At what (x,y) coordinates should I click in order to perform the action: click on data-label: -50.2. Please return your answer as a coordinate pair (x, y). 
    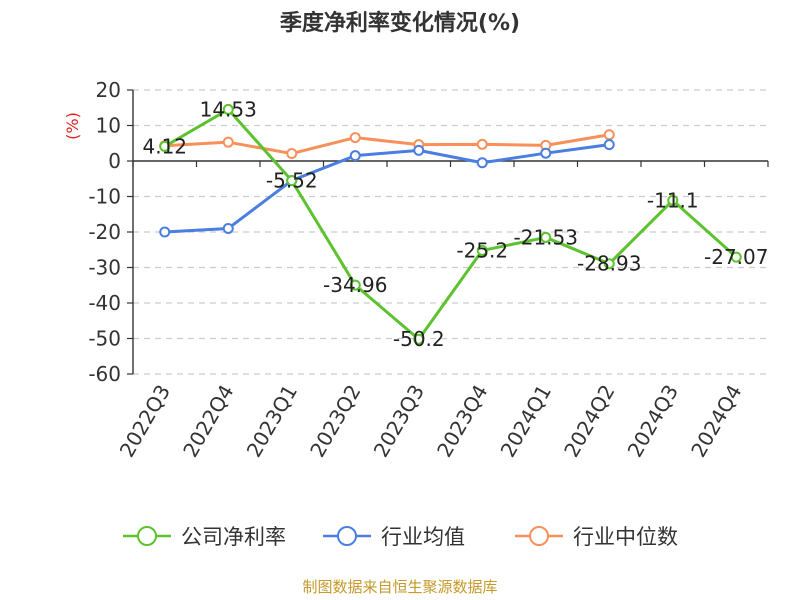
    Looking at the image, I should click on (419, 339).